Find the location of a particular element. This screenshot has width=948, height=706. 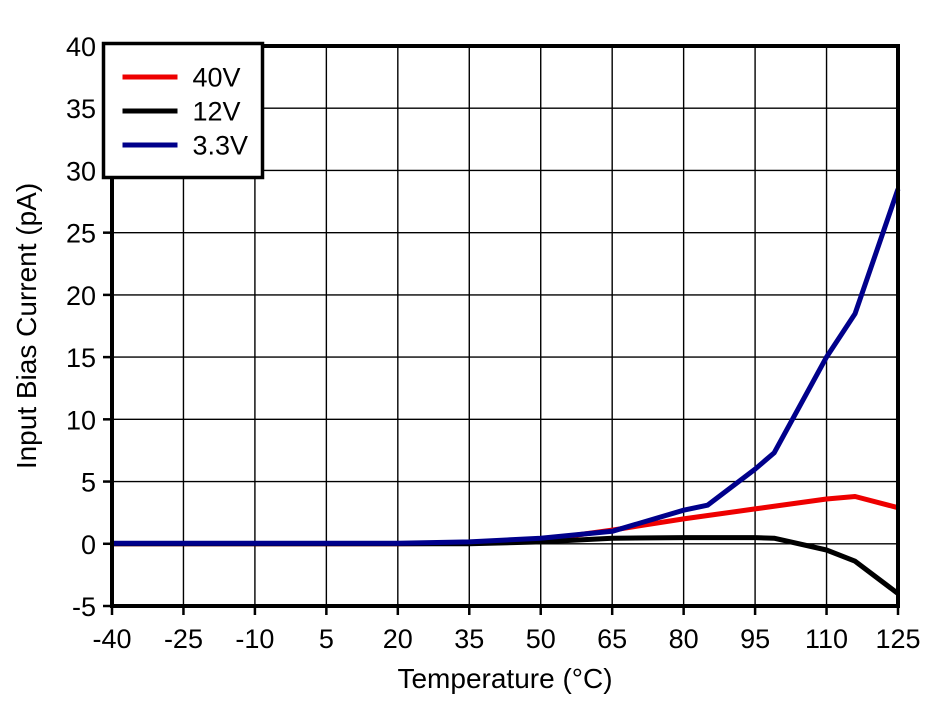

x-tick-label: -40 is located at coordinates (111, 639).